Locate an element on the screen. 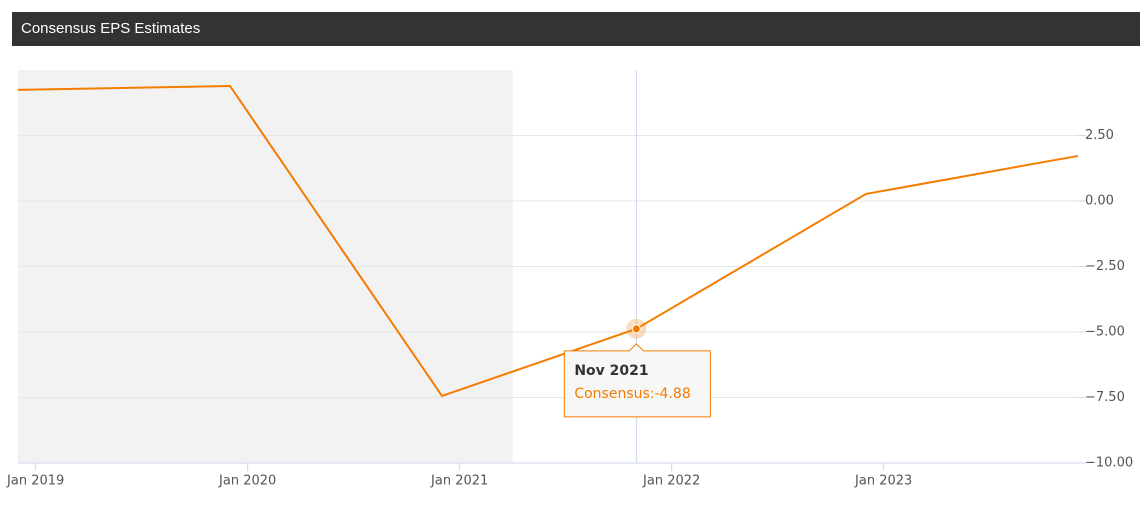 The image size is (1148, 522). y-tick-label: 0.00 is located at coordinates (1099, 201).